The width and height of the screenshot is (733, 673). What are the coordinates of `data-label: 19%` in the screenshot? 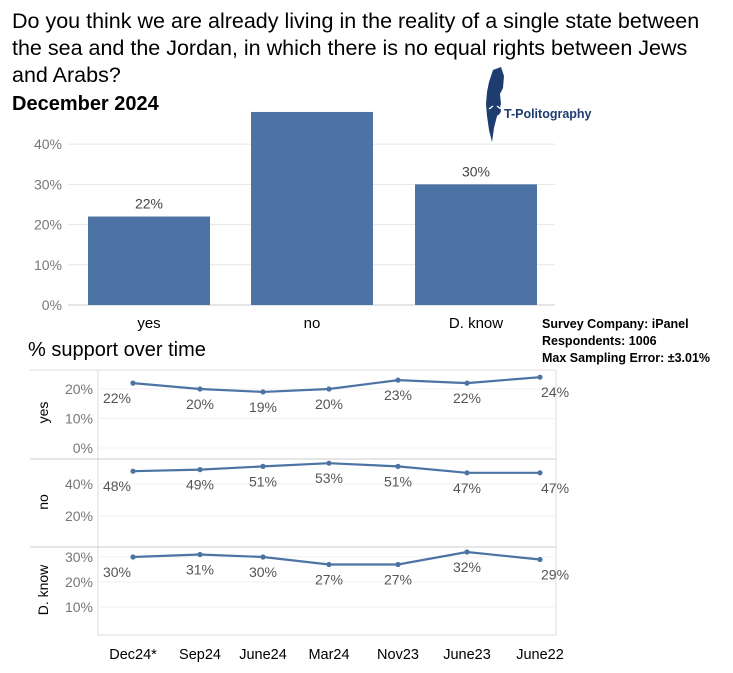 It's located at (263, 407).